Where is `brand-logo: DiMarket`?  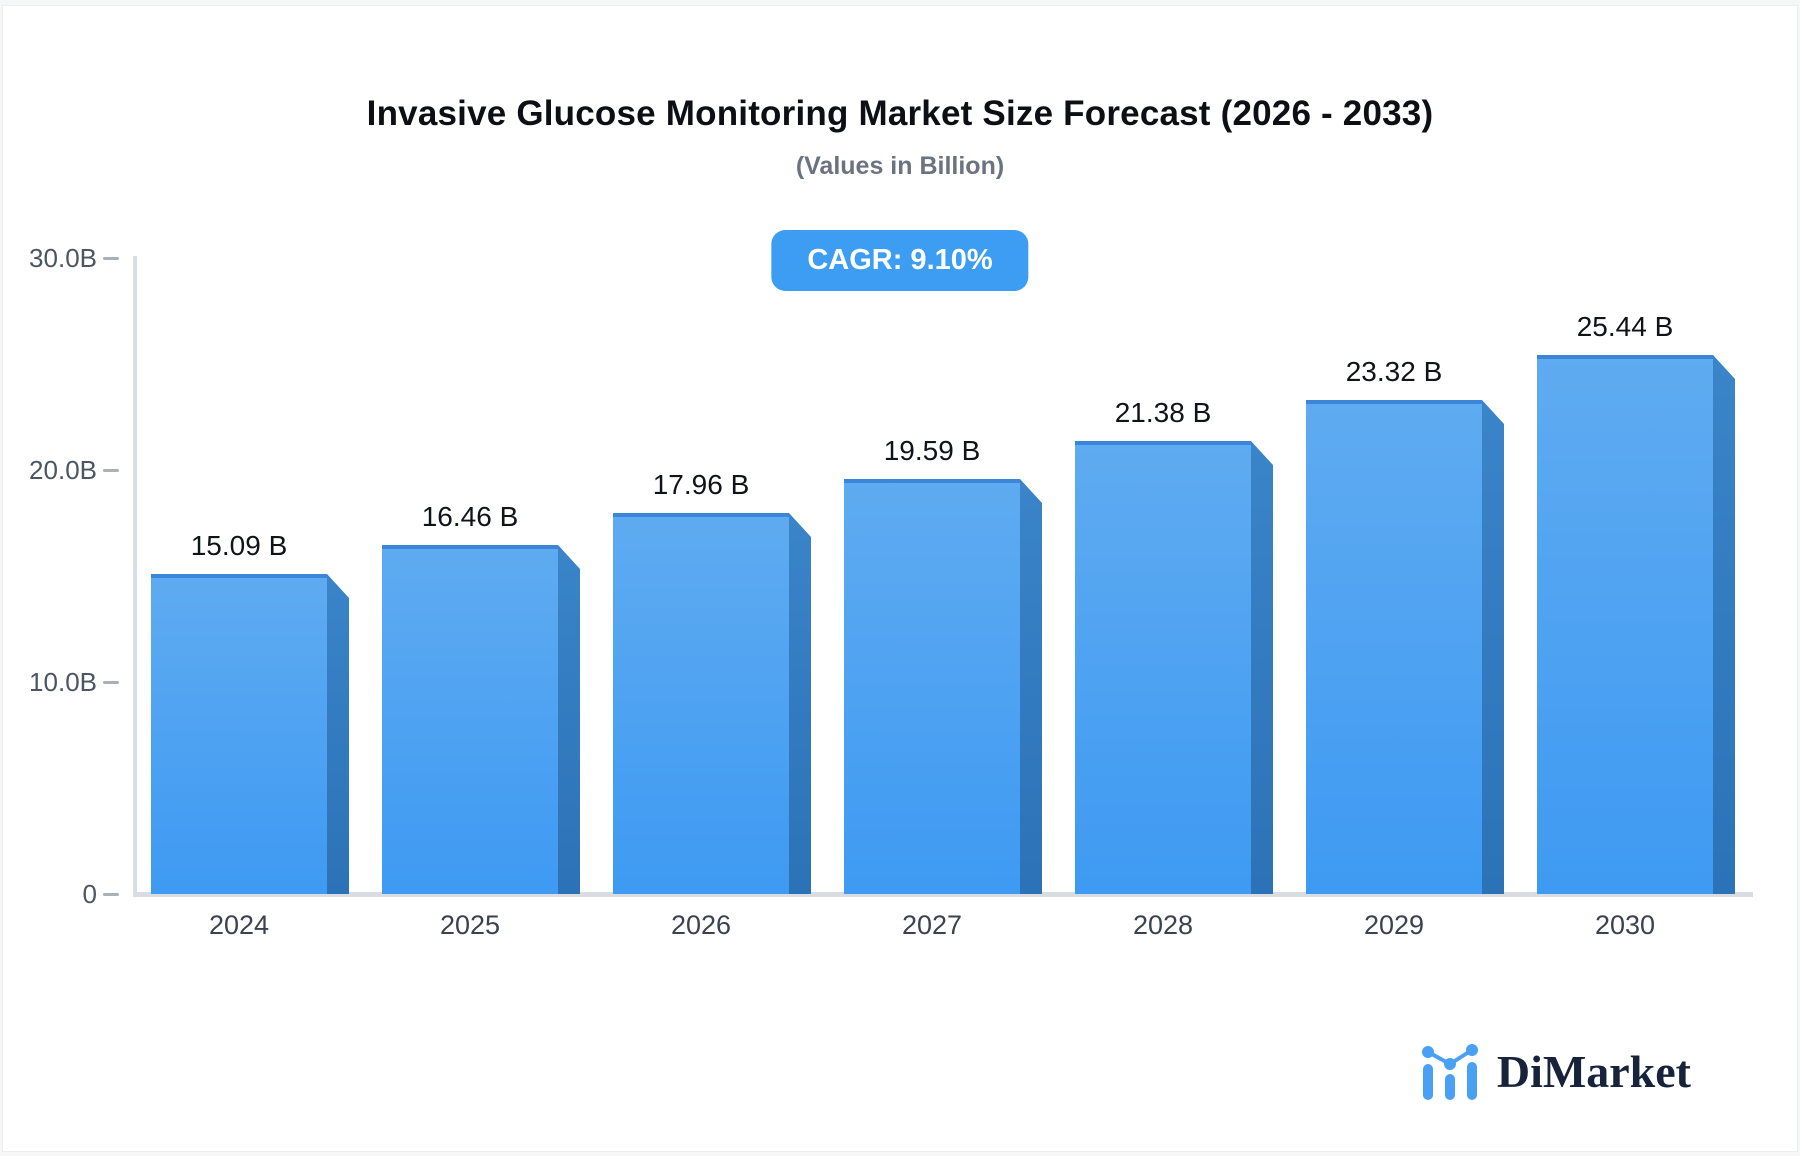
brand-logo: DiMarket is located at coordinates (1556, 1072).